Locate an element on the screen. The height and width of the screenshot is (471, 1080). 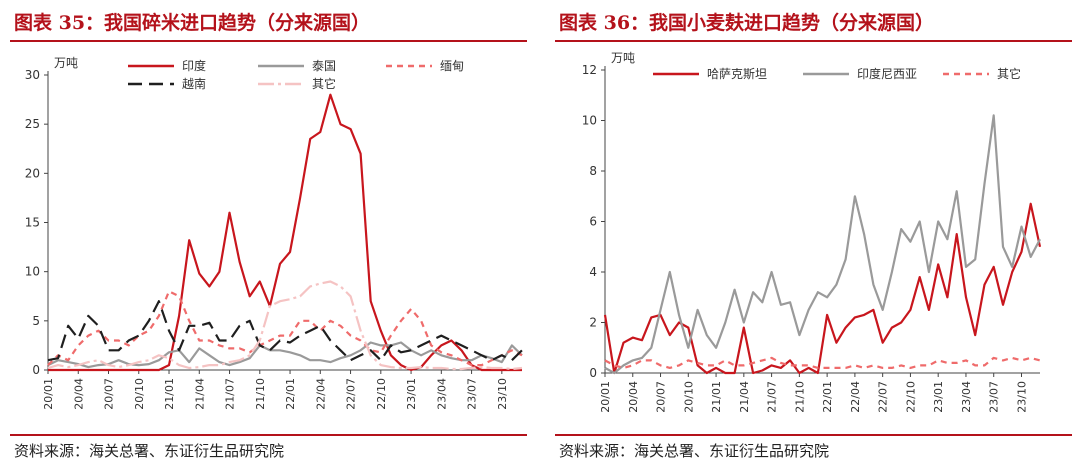
legend-label: 缅甸 is located at coordinates (452, 66).